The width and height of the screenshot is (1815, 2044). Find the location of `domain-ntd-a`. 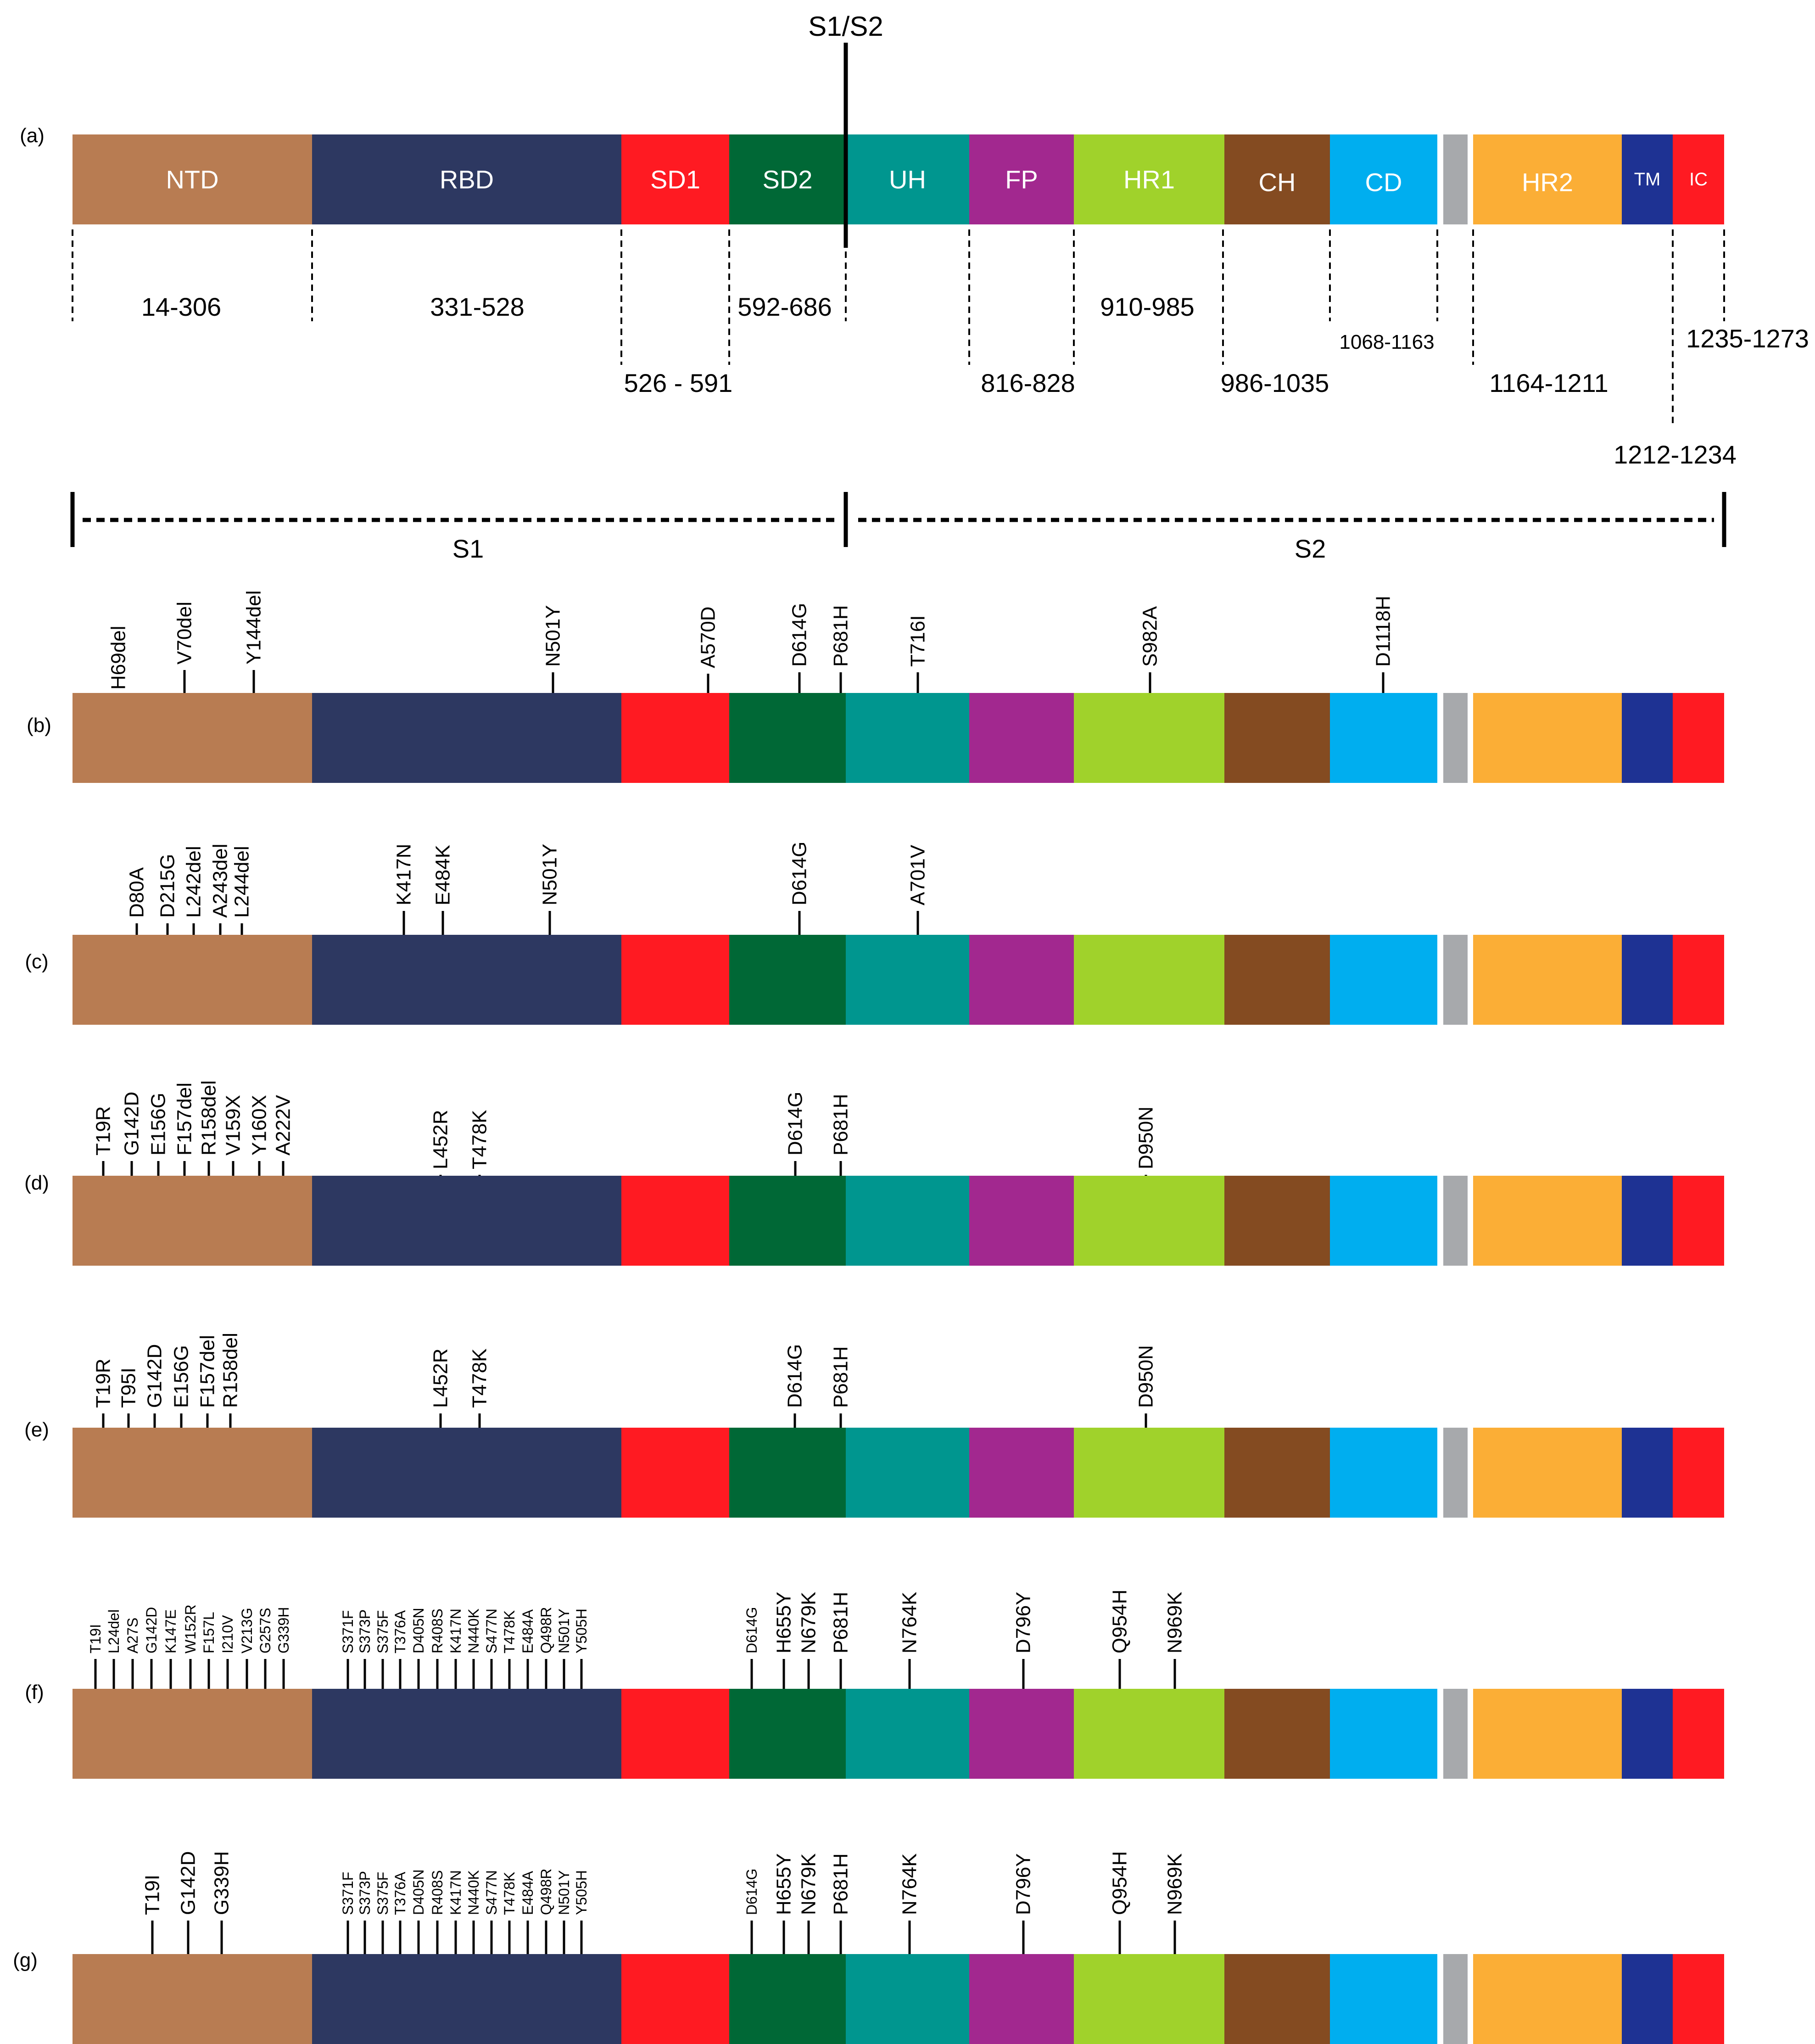

domain-ntd-a is located at coordinates (192, 179).